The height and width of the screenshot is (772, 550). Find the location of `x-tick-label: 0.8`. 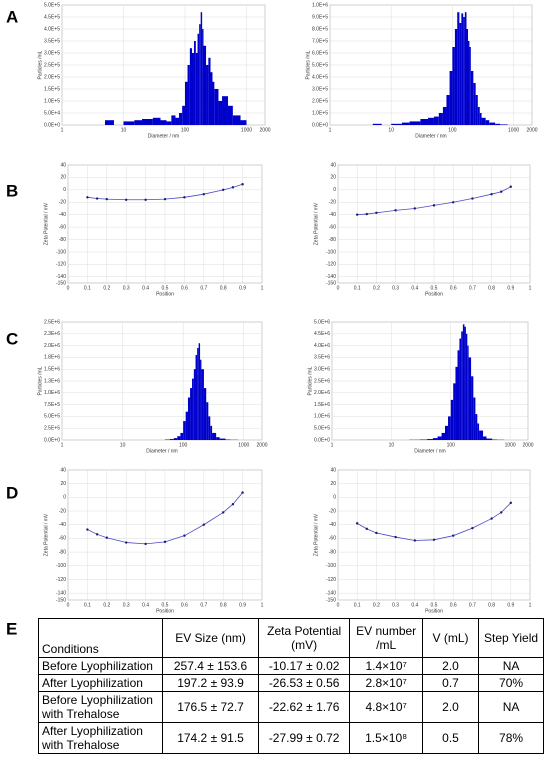

x-tick-label: 0.8 is located at coordinates (491, 288).